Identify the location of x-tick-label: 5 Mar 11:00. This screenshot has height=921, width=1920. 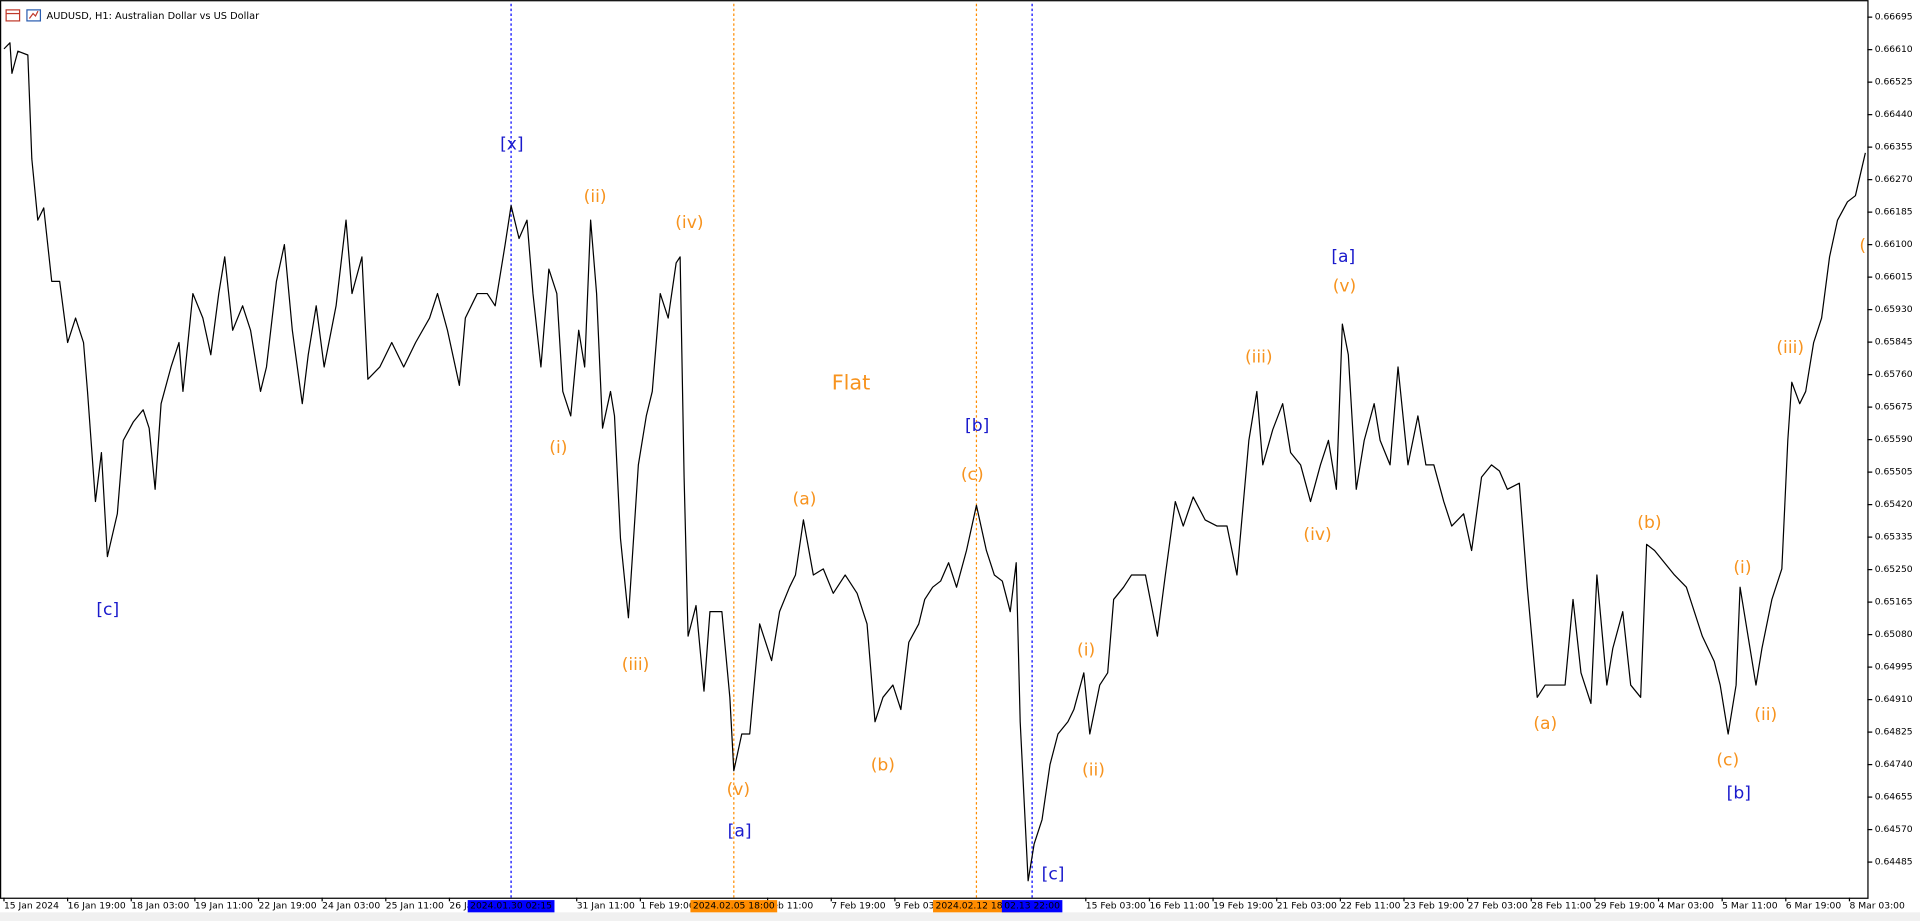
(1750, 906).